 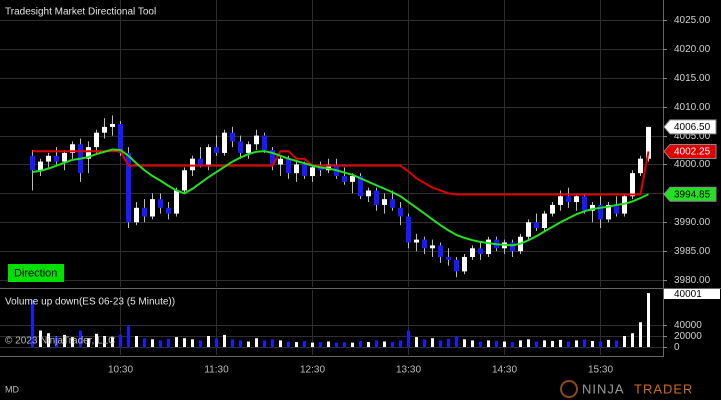 I want to click on x-tick-label: 11:30, so click(x=216, y=370).